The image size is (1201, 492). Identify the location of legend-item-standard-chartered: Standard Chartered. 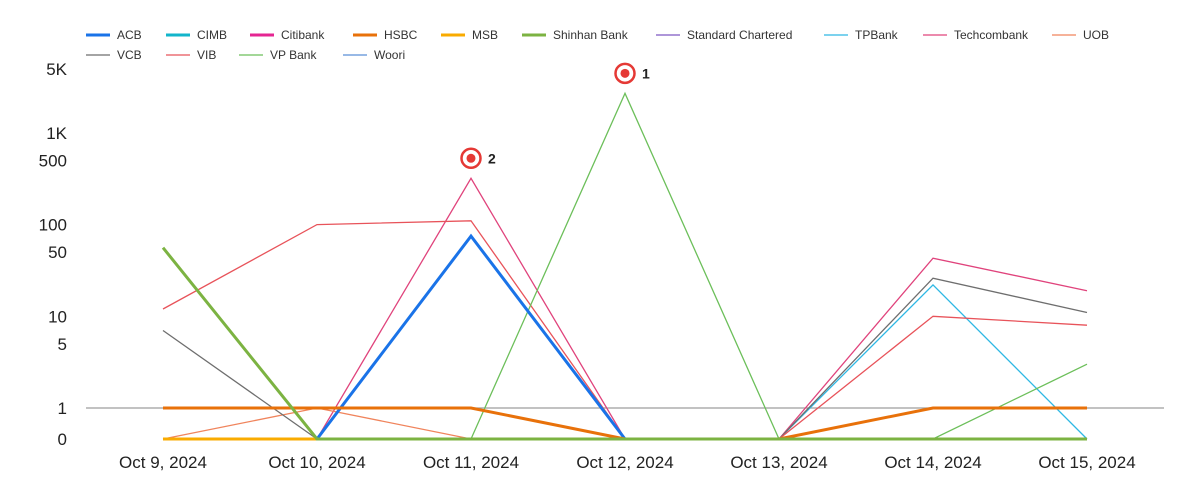
(724, 35).